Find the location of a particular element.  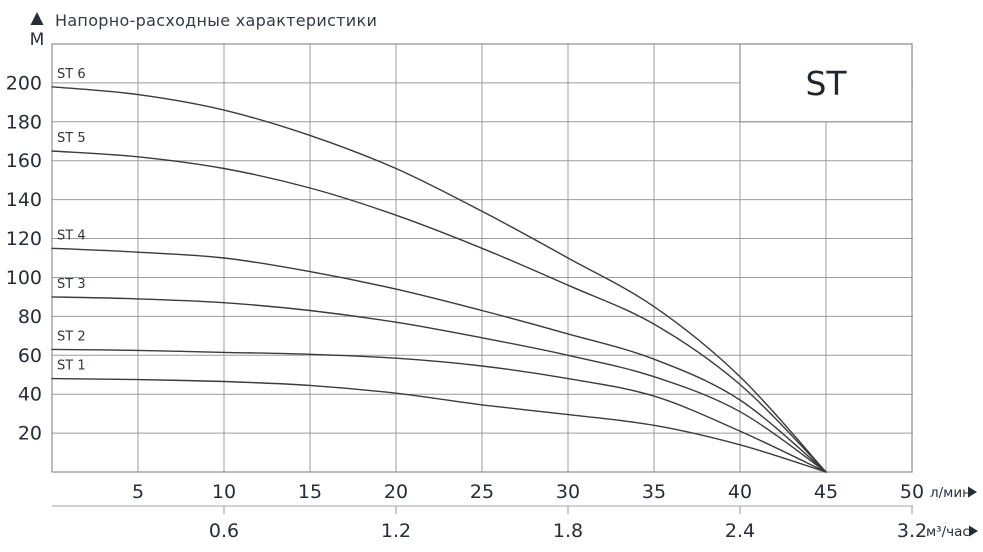

y-tick-label: 80 is located at coordinates (30, 317).